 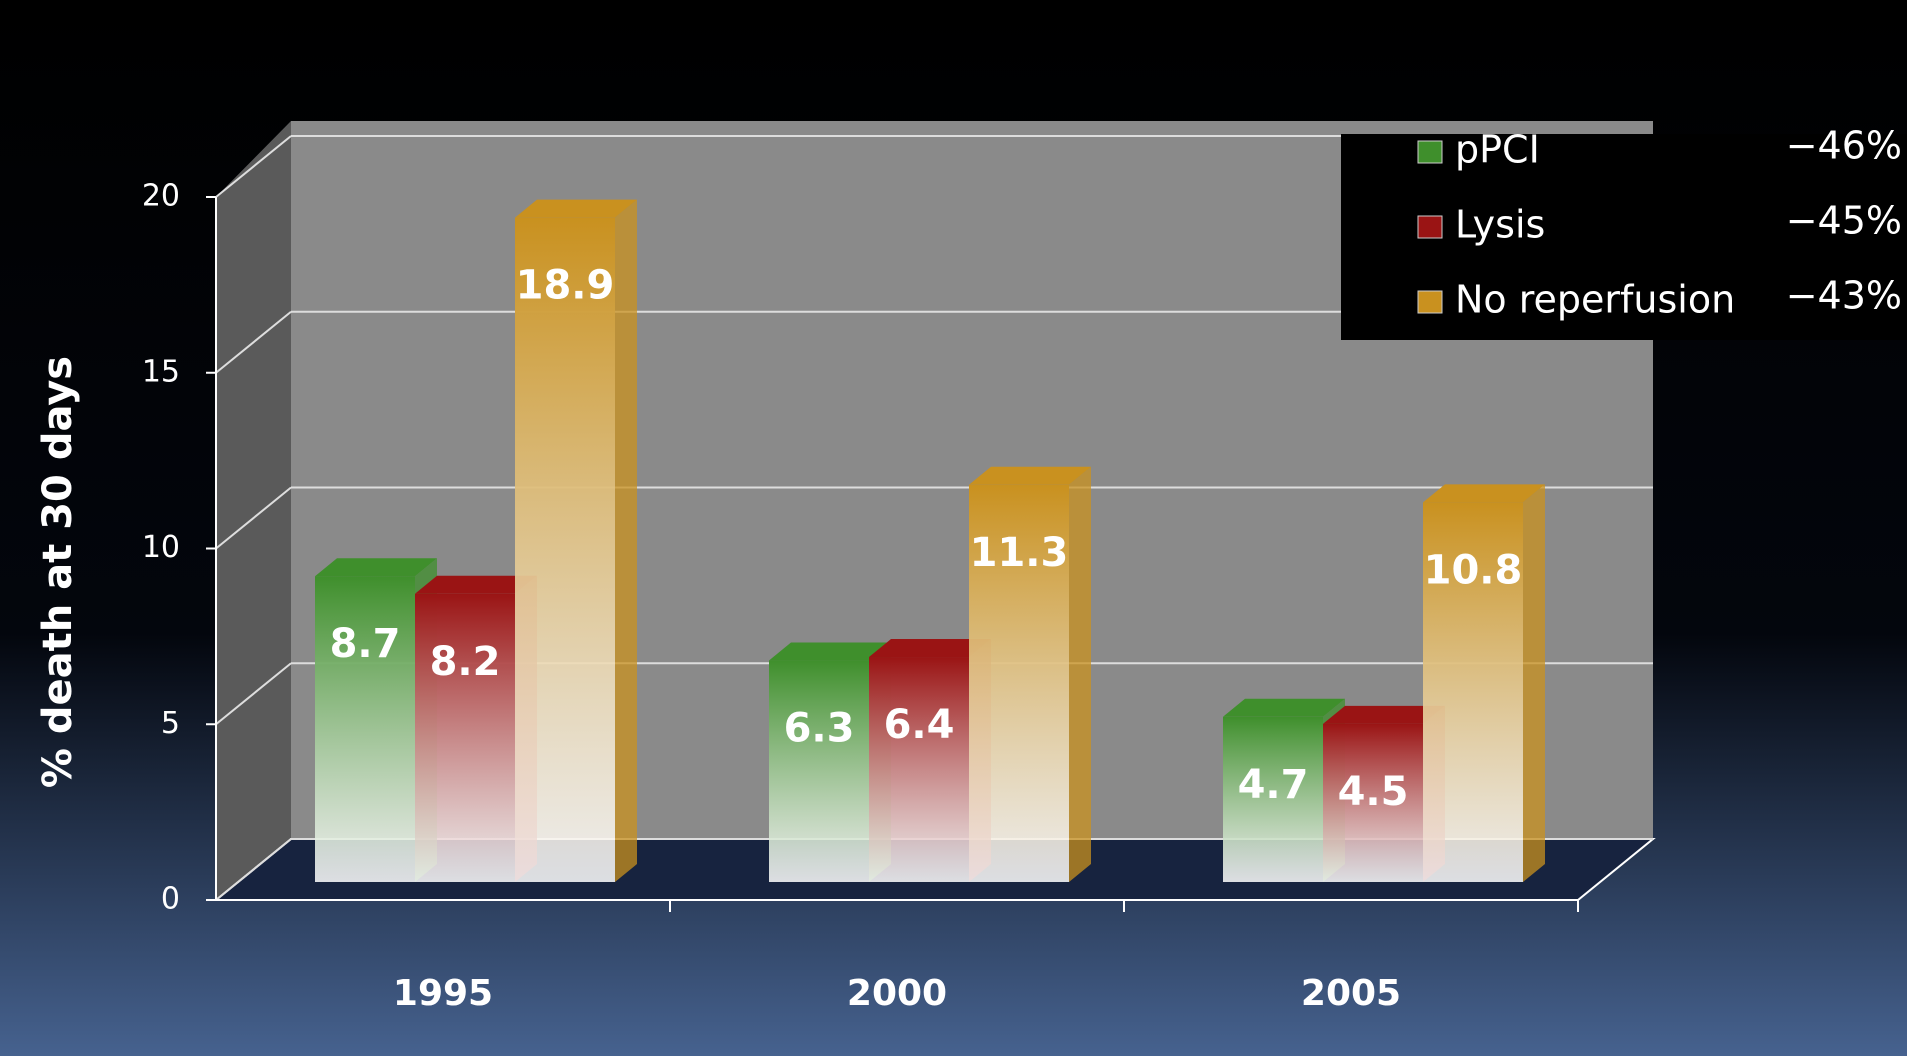 What do you see at coordinates (897, 993) in the screenshot?
I see `x-tick-label: 2000` at bounding box center [897, 993].